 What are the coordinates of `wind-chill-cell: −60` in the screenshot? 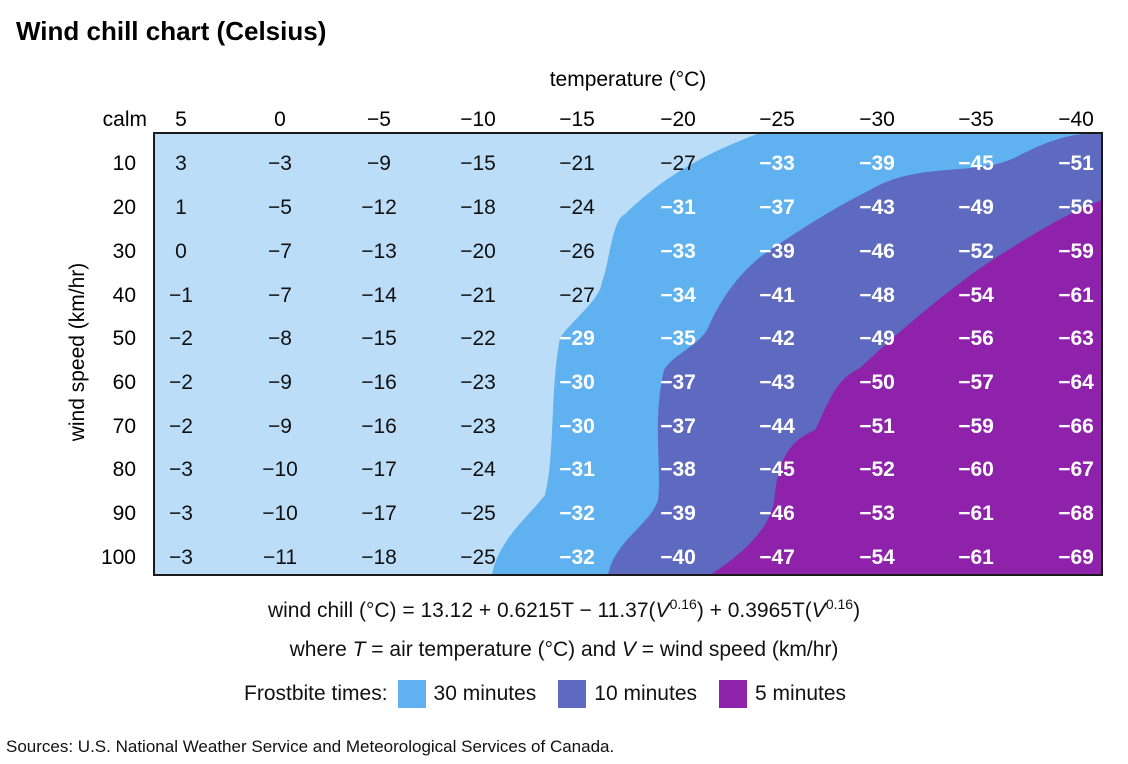 It's located at (976, 469).